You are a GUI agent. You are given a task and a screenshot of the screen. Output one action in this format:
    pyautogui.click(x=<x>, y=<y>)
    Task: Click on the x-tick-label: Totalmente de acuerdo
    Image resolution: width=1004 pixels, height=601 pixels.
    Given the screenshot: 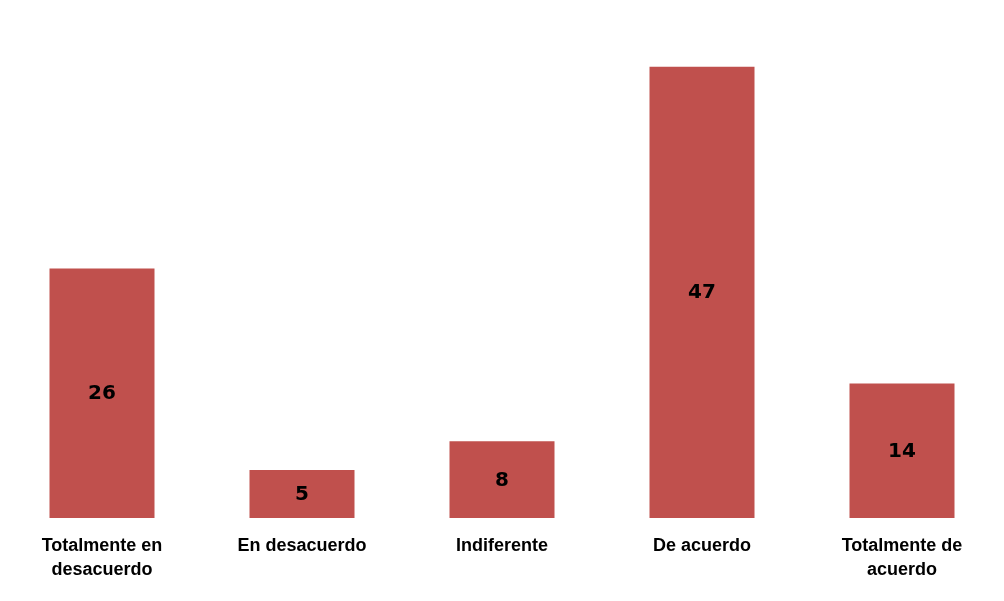 What is the action you would take?
    pyautogui.click(x=902, y=556)
    